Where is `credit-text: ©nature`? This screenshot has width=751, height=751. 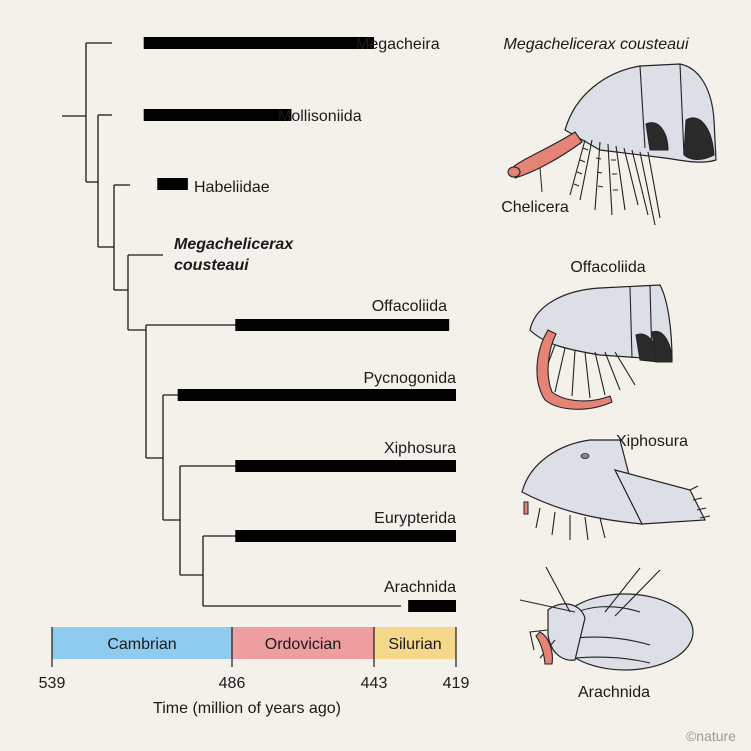
credit-text: ©nature is located at coordinates (711, 736).